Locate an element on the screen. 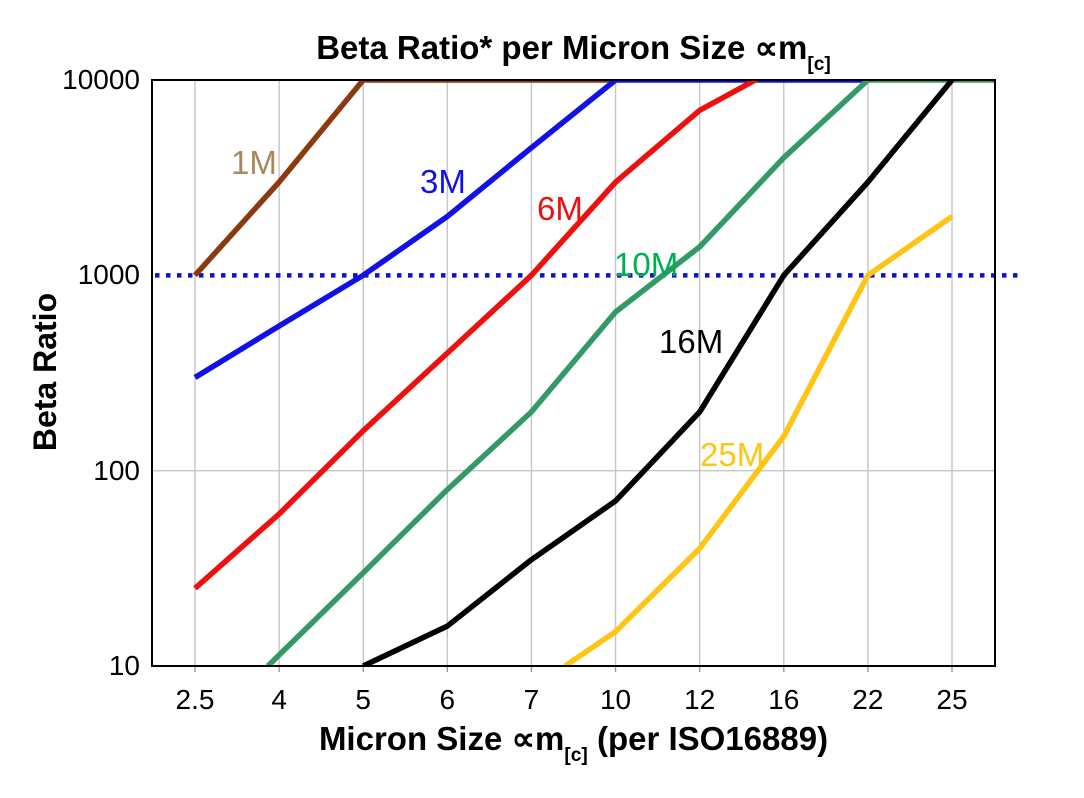  x-tick-label-25: 25 is located at coordinates (952, 699).